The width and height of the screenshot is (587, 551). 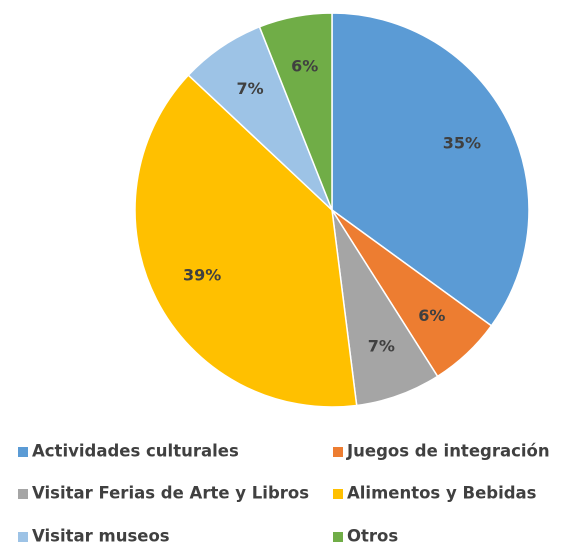 What do you see at coordinates (462, 142) in the screenshot?
I see `data-label: 35%` at bounding box center [462, 142].